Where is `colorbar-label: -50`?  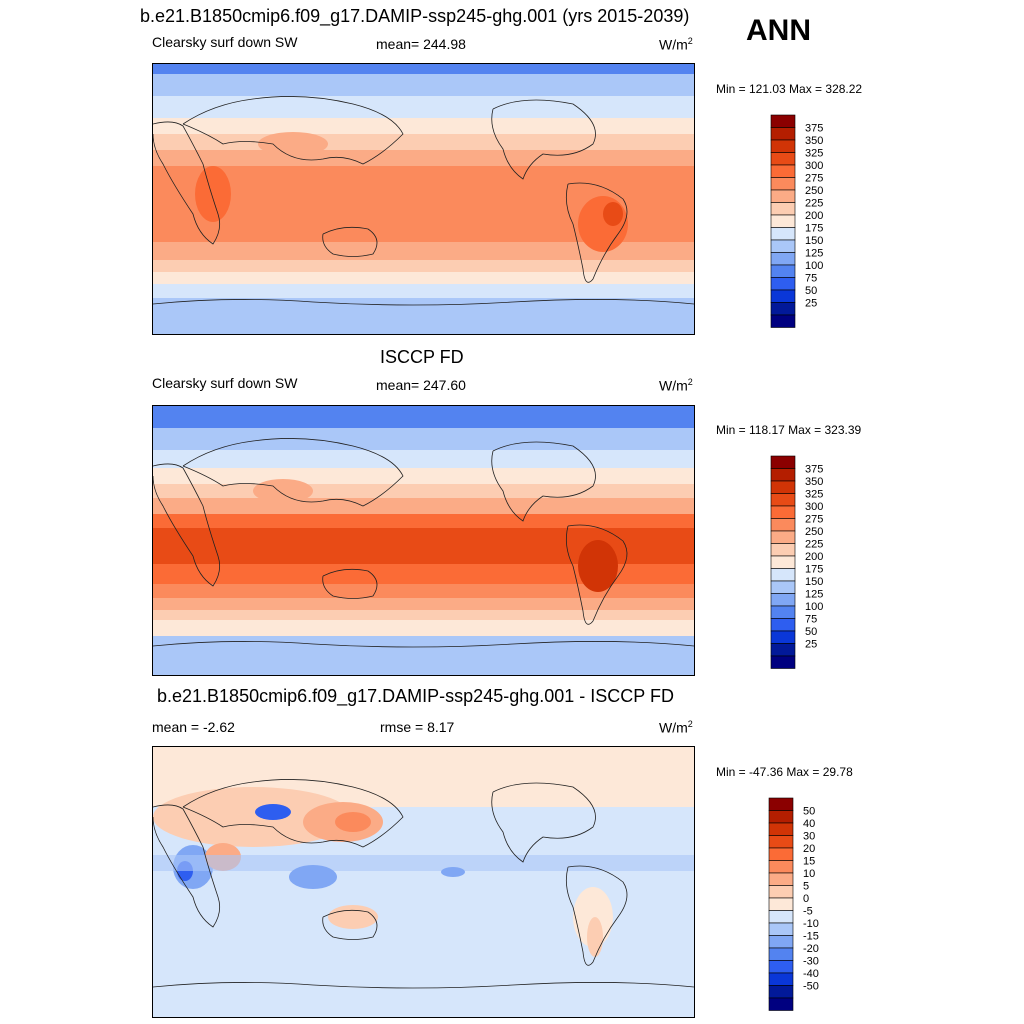 colorbar-label: -50 is located at coordinates (811, 987).